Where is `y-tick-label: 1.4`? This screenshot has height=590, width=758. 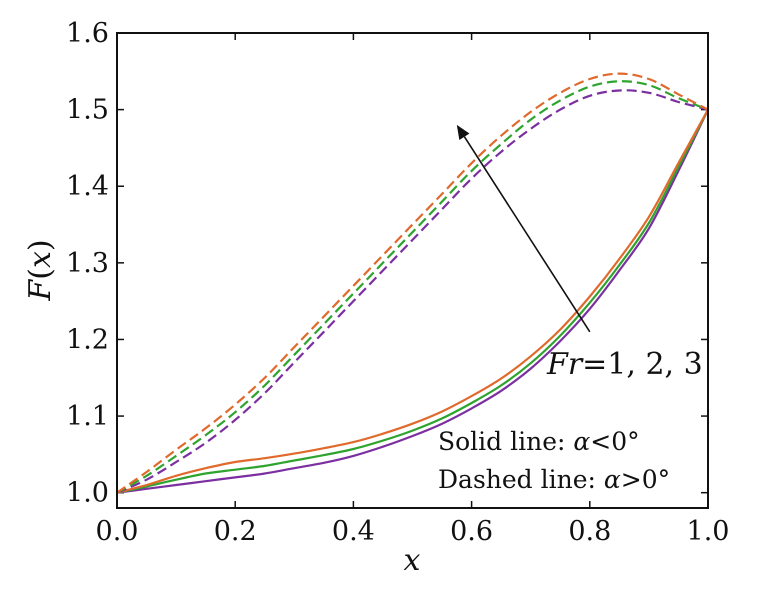 y-tick-label: 1.4 is located at coordinates (87, 186).